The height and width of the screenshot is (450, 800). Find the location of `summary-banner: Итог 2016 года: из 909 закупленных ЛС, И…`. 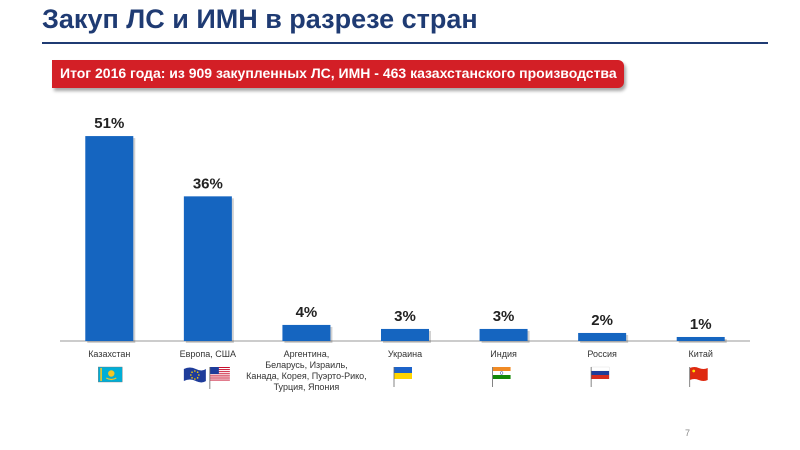

summary-banner: Итог 2016 года: из 909 закупленных ЛС, И… is located at coordinates (338, 74).